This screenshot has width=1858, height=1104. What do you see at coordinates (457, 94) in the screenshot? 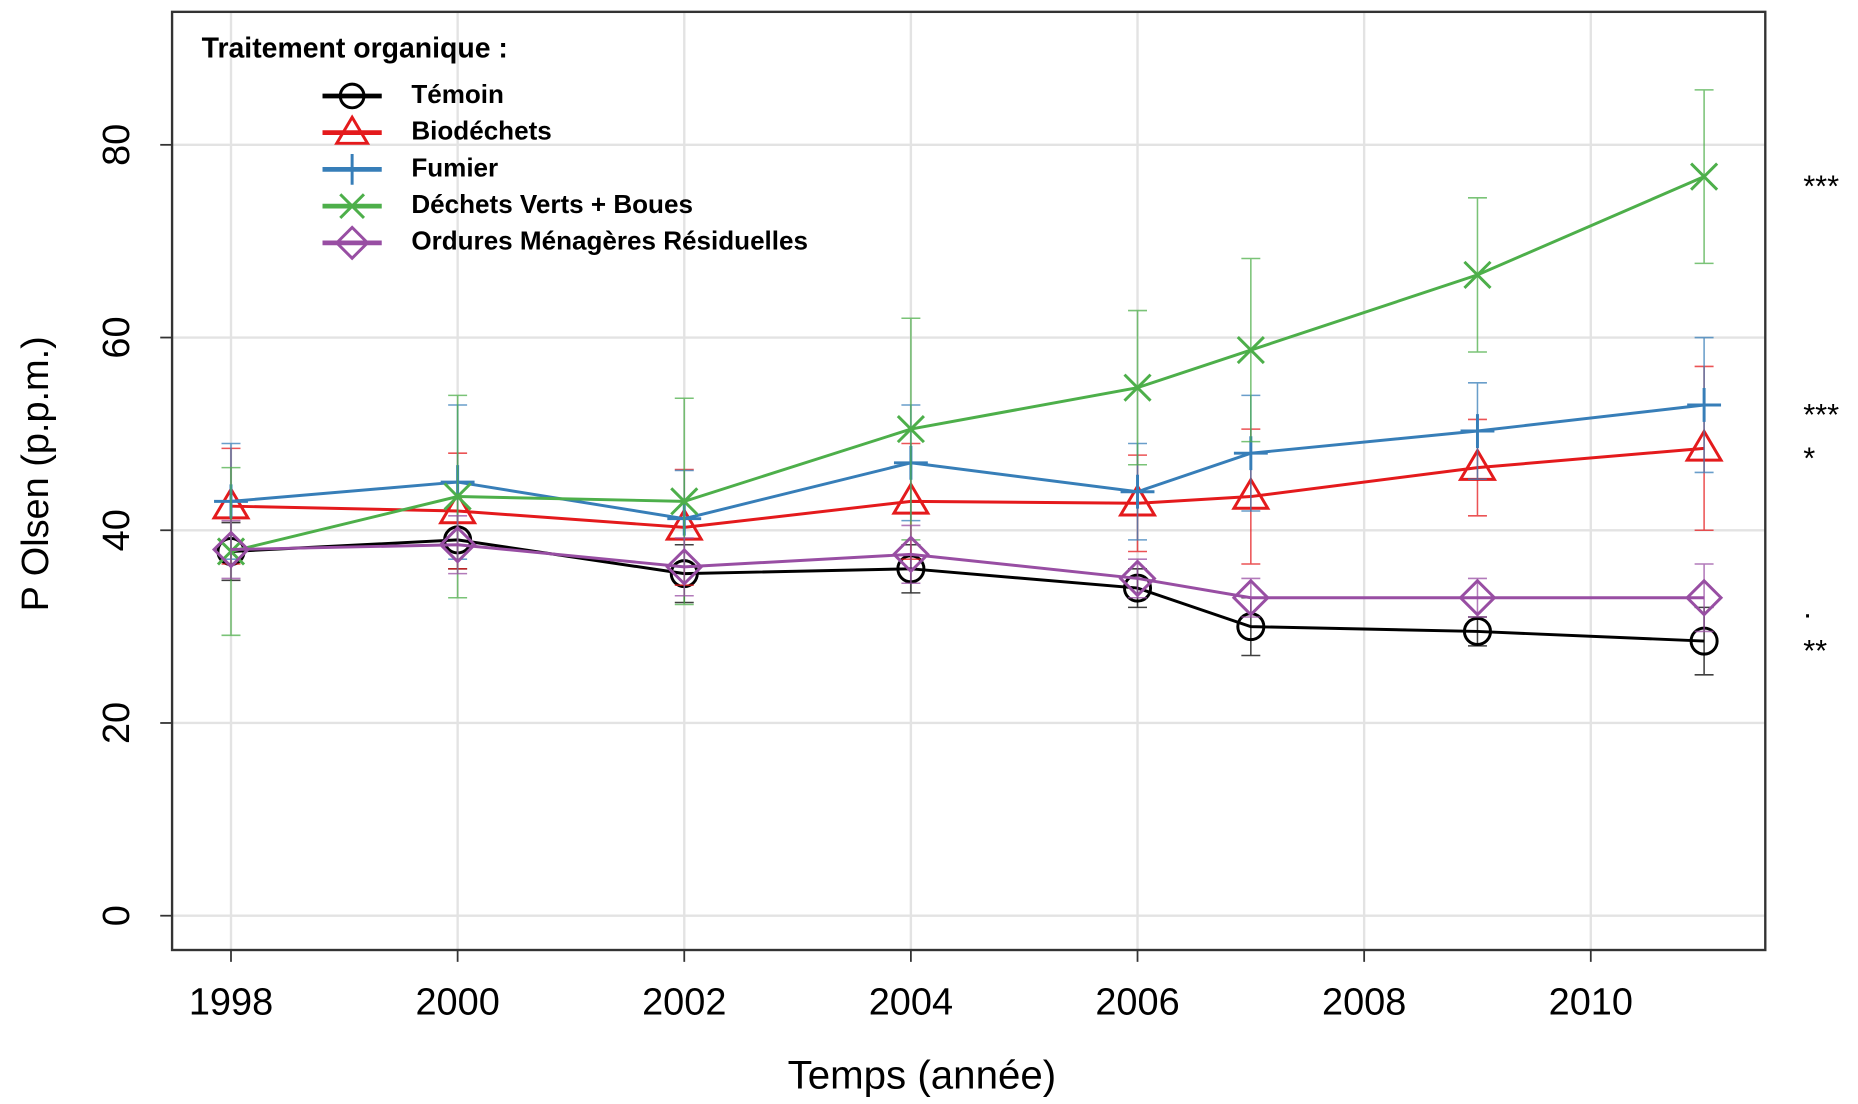
I see `legend-label: Témoin` at bounding box center [457, 94].